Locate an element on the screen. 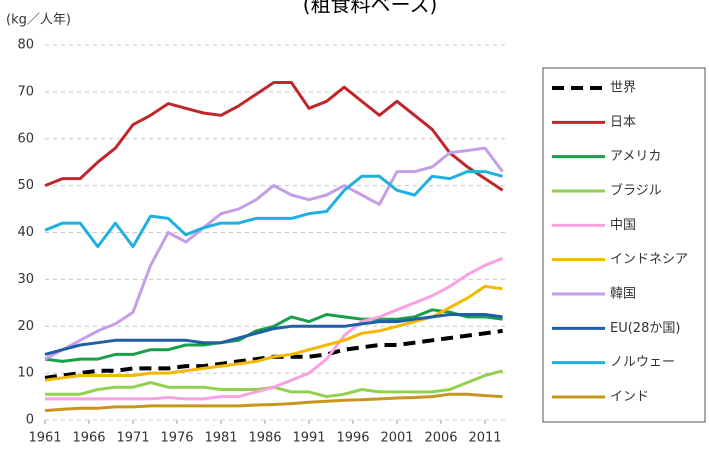 The height and width of the screenshot is (451, 709). y-tick-label: 20 is located at coordinates (25, 326).